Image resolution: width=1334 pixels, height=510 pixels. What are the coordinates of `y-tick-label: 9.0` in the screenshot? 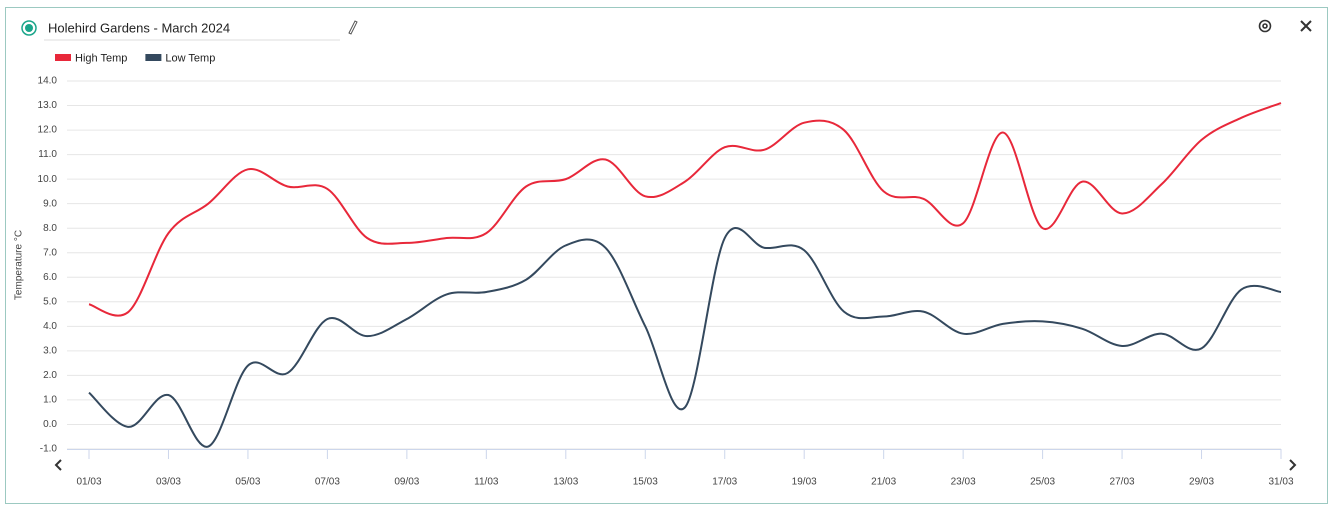 It's located at (50, 203).